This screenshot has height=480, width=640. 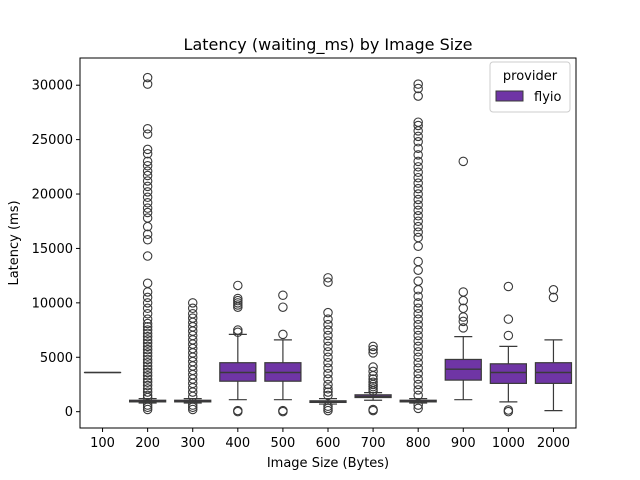 What do you see at coordinates (553, 443) in the screenshot?
I see `x-tick-label: 2000` at bounding box center [553, 443].